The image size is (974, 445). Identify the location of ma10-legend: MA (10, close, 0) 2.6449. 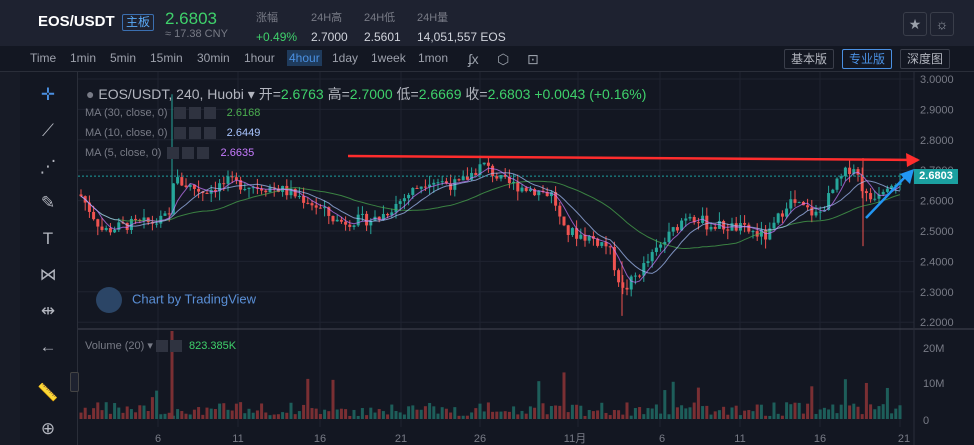
(172, 133).